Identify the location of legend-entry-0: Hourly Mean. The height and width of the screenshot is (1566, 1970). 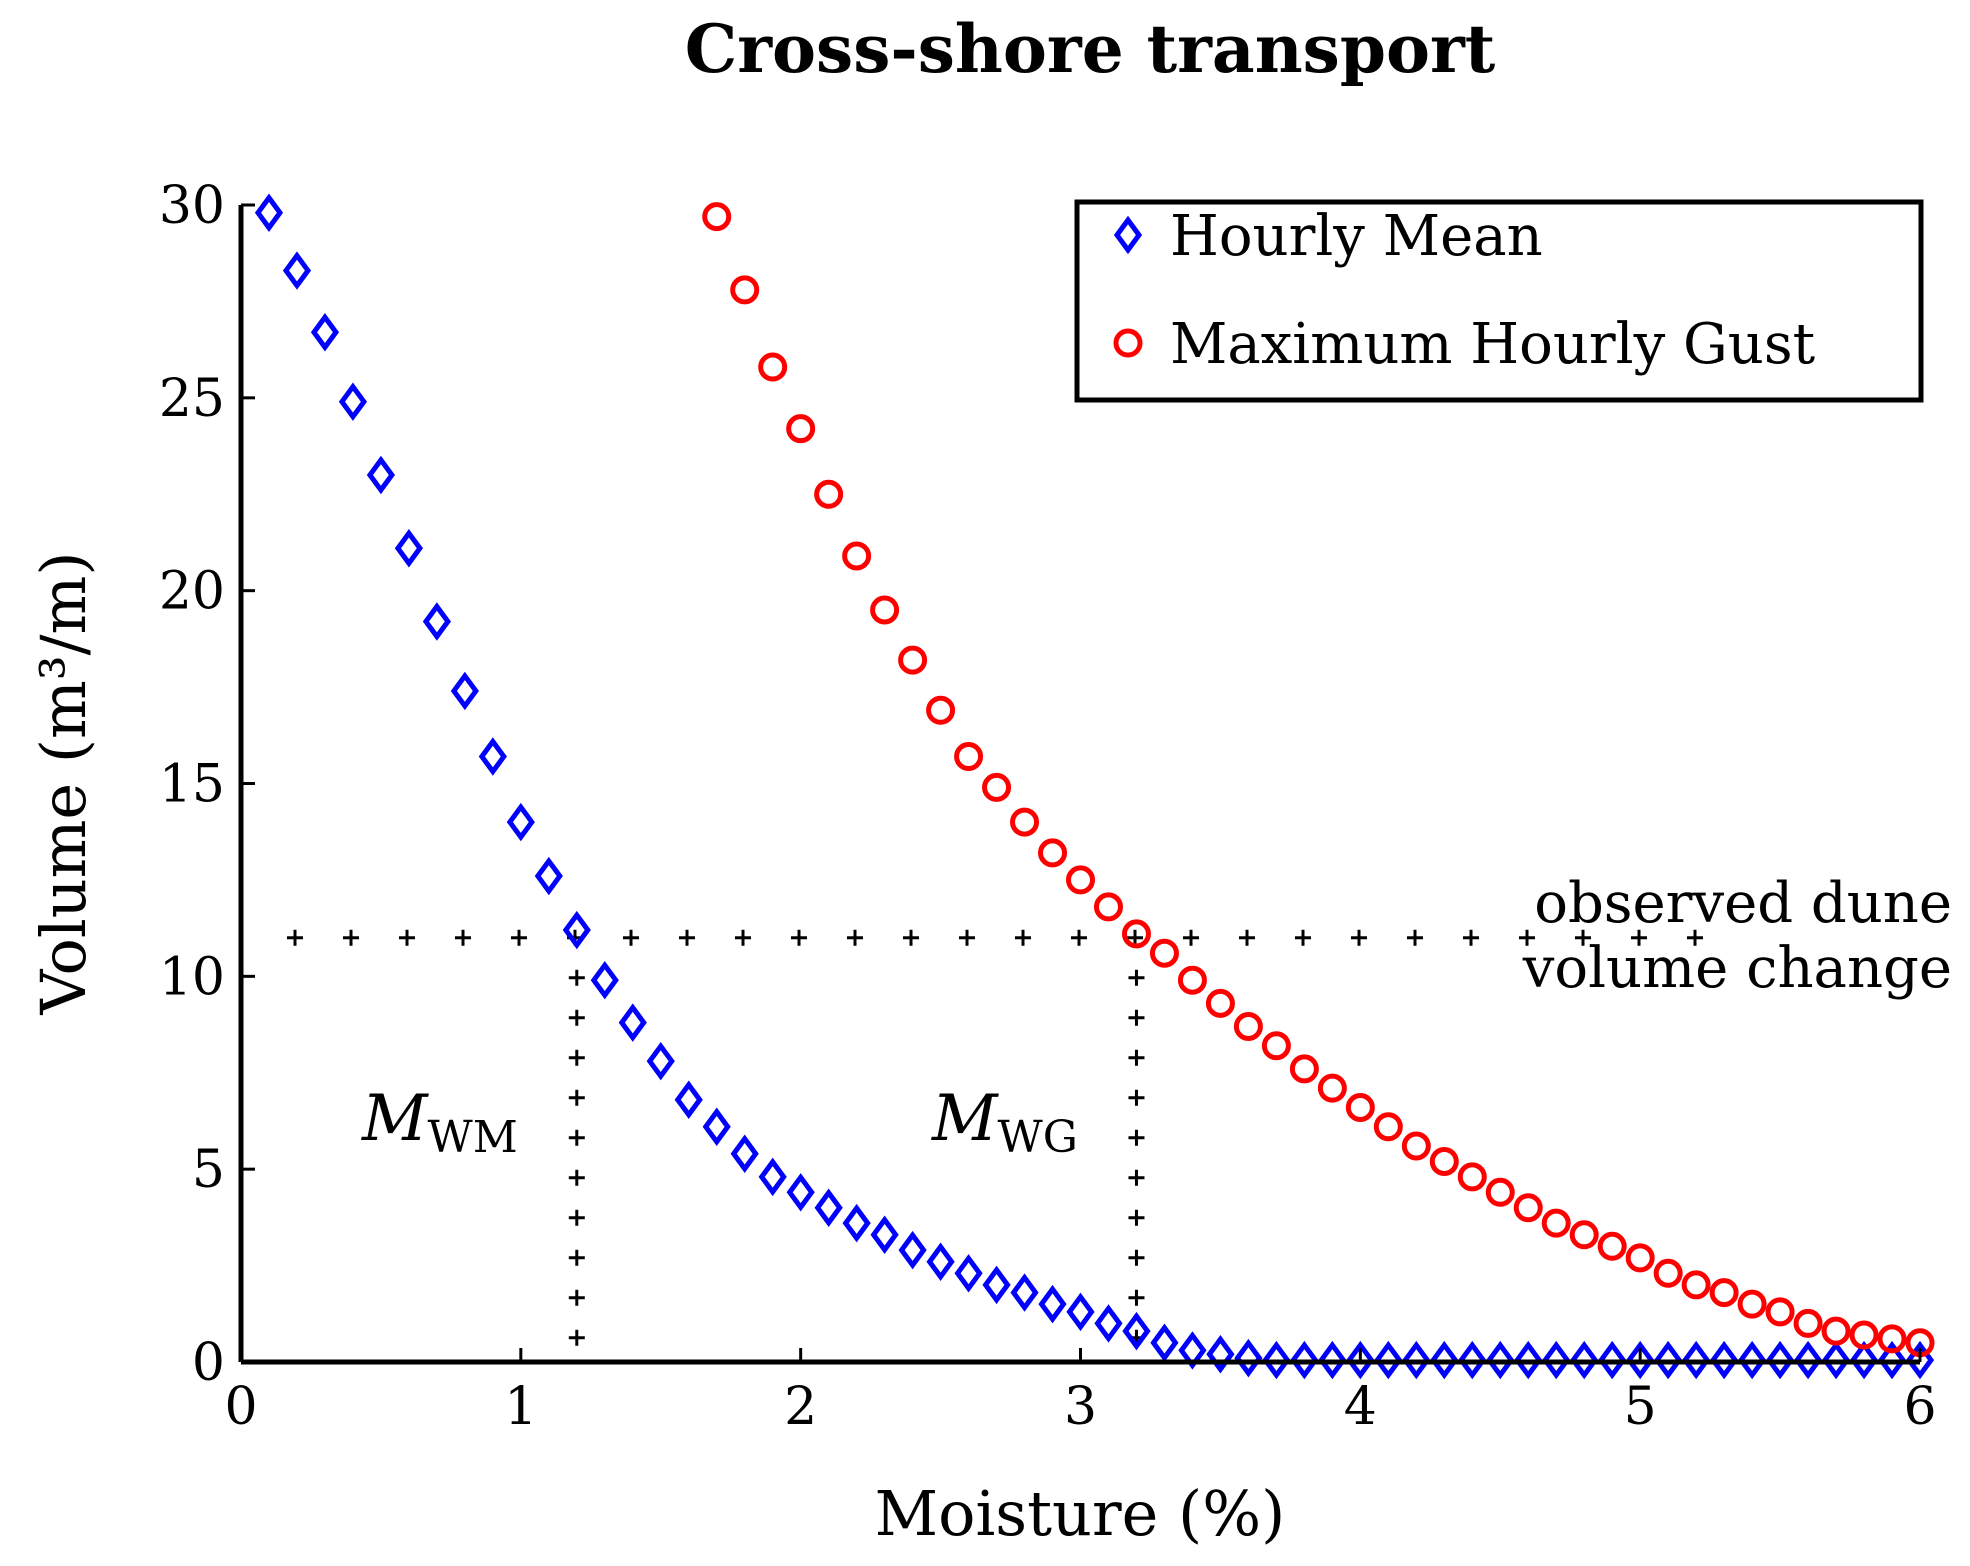
(1328, 236).